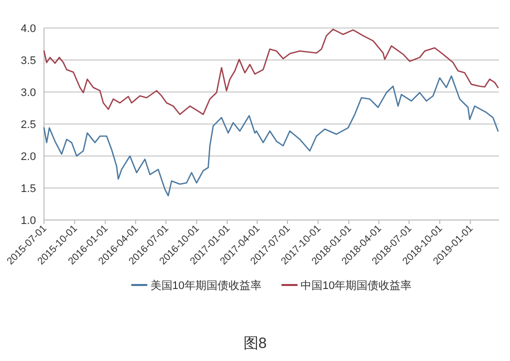  I want to click on legend-label: 美国10年期国债收益率, so click(206, 285).